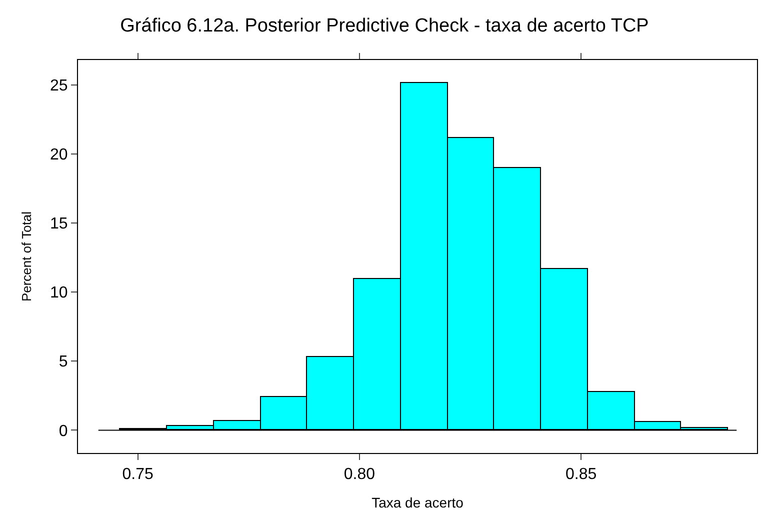  I want to click on x-tick-label: 0.85, so click(581, 475).